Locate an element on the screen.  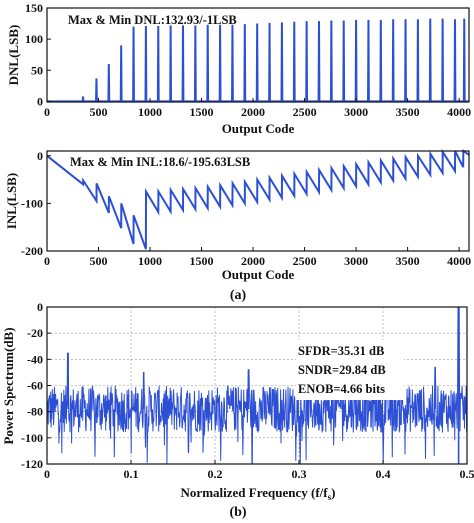
dnl-xtick-label: 1000 is located at coordinates (150, 112).